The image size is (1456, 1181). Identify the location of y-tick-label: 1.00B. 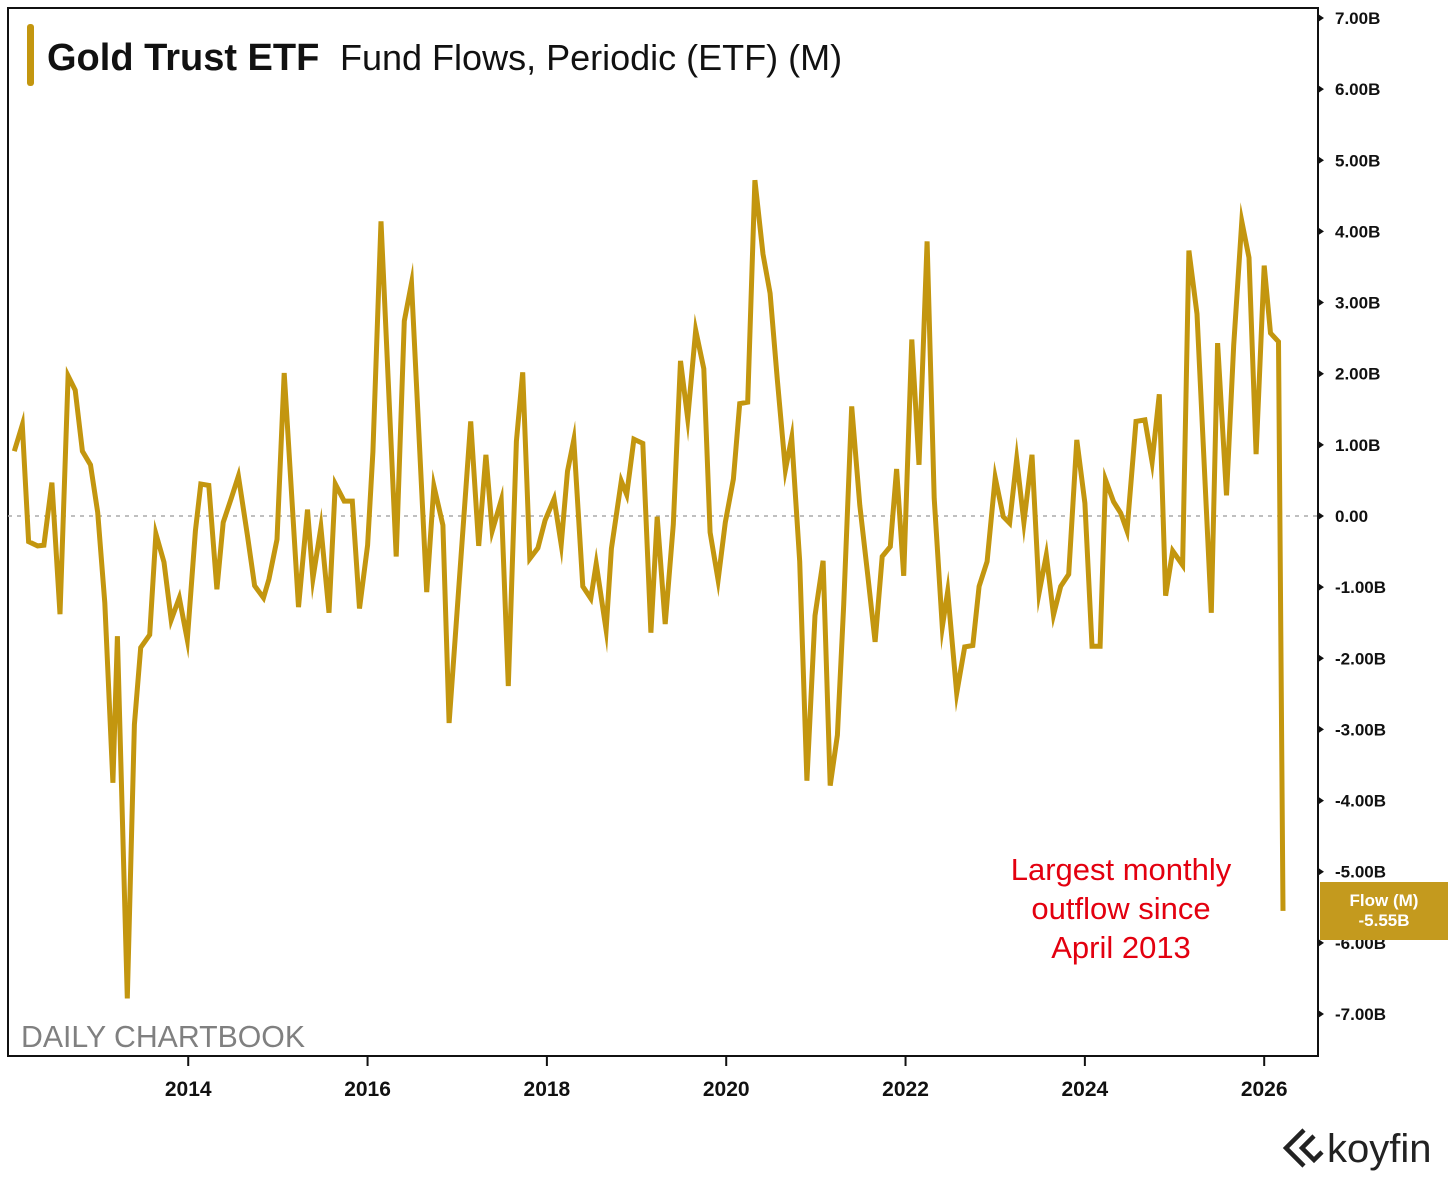
(1357, 445).